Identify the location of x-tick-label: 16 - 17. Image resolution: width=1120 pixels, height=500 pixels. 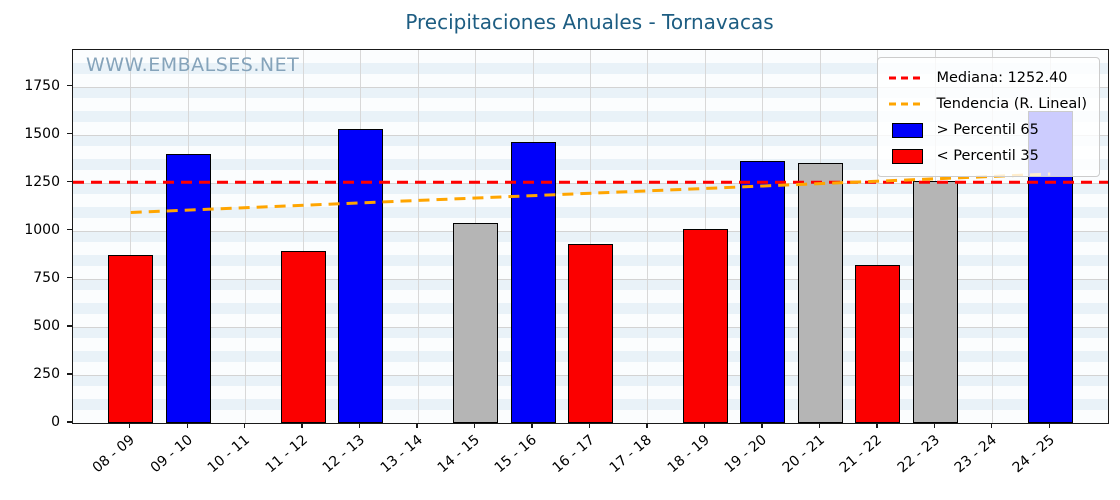
(573, 454).